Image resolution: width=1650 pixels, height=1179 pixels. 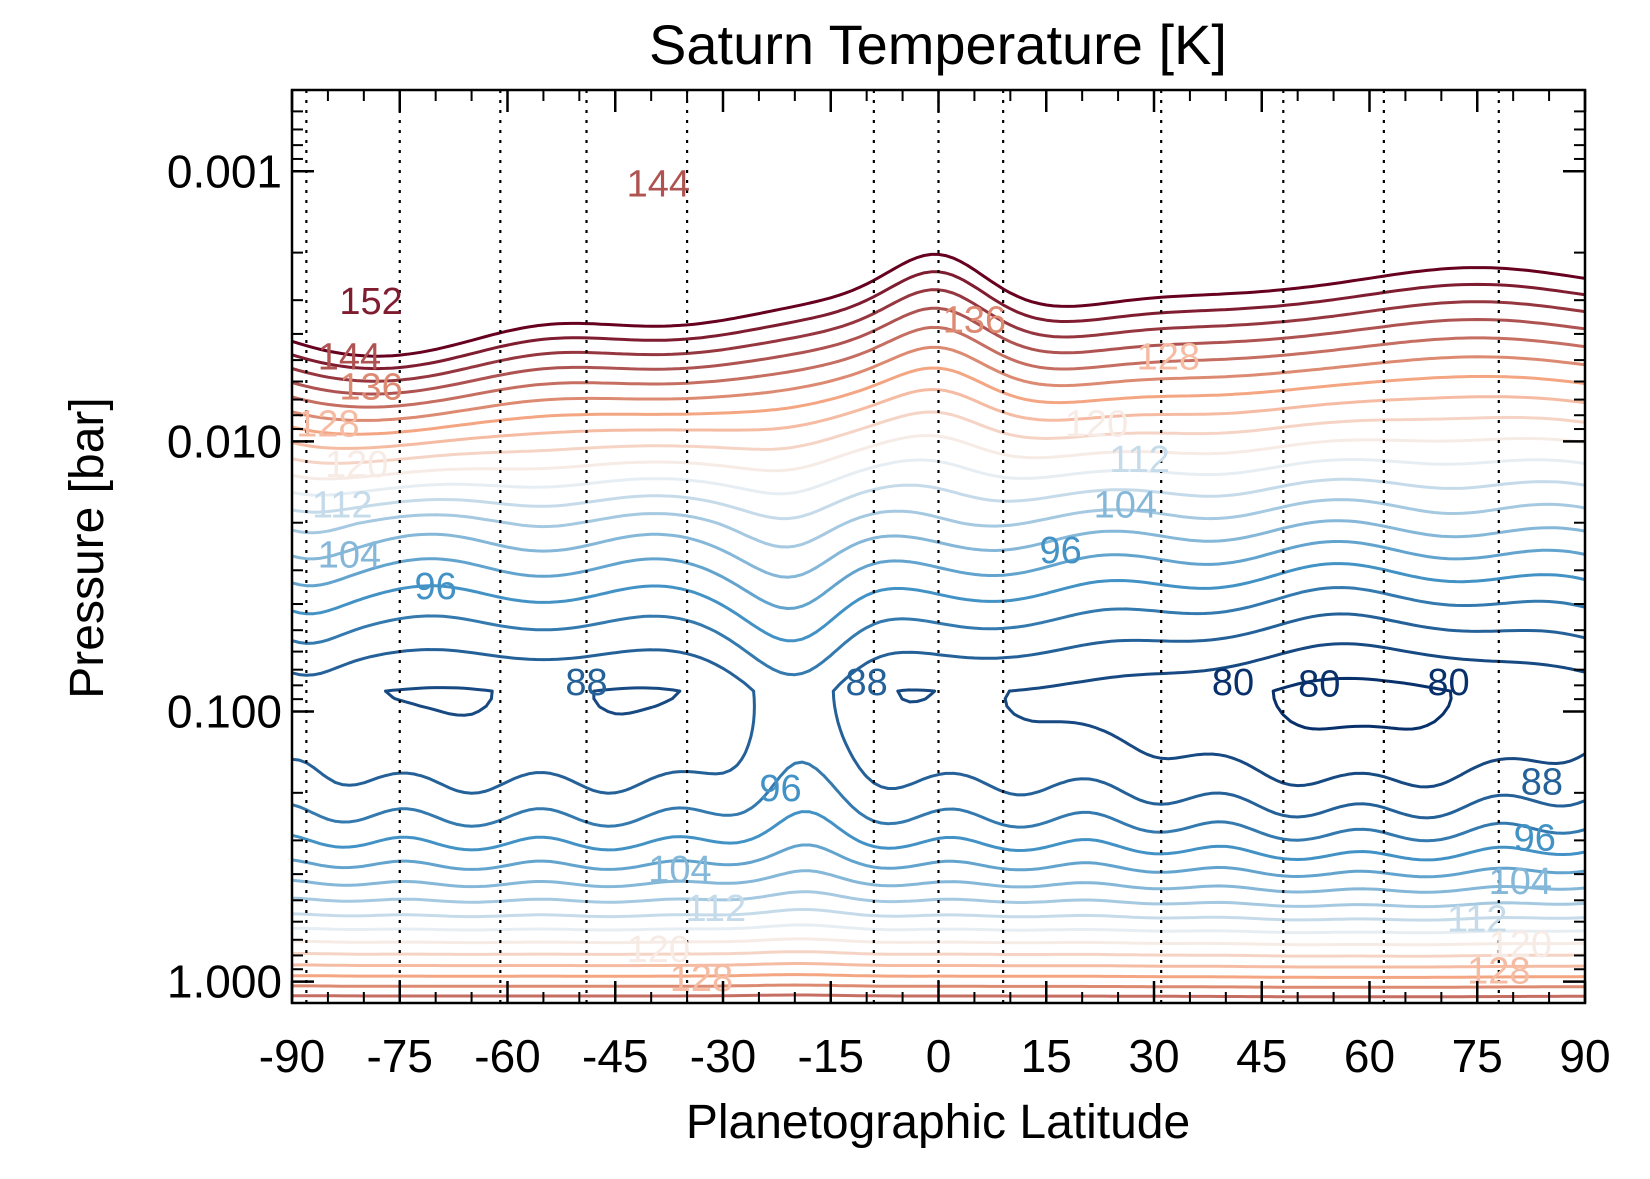 I want to click on x-tick-label: 0, so click(x=939, y=1056).